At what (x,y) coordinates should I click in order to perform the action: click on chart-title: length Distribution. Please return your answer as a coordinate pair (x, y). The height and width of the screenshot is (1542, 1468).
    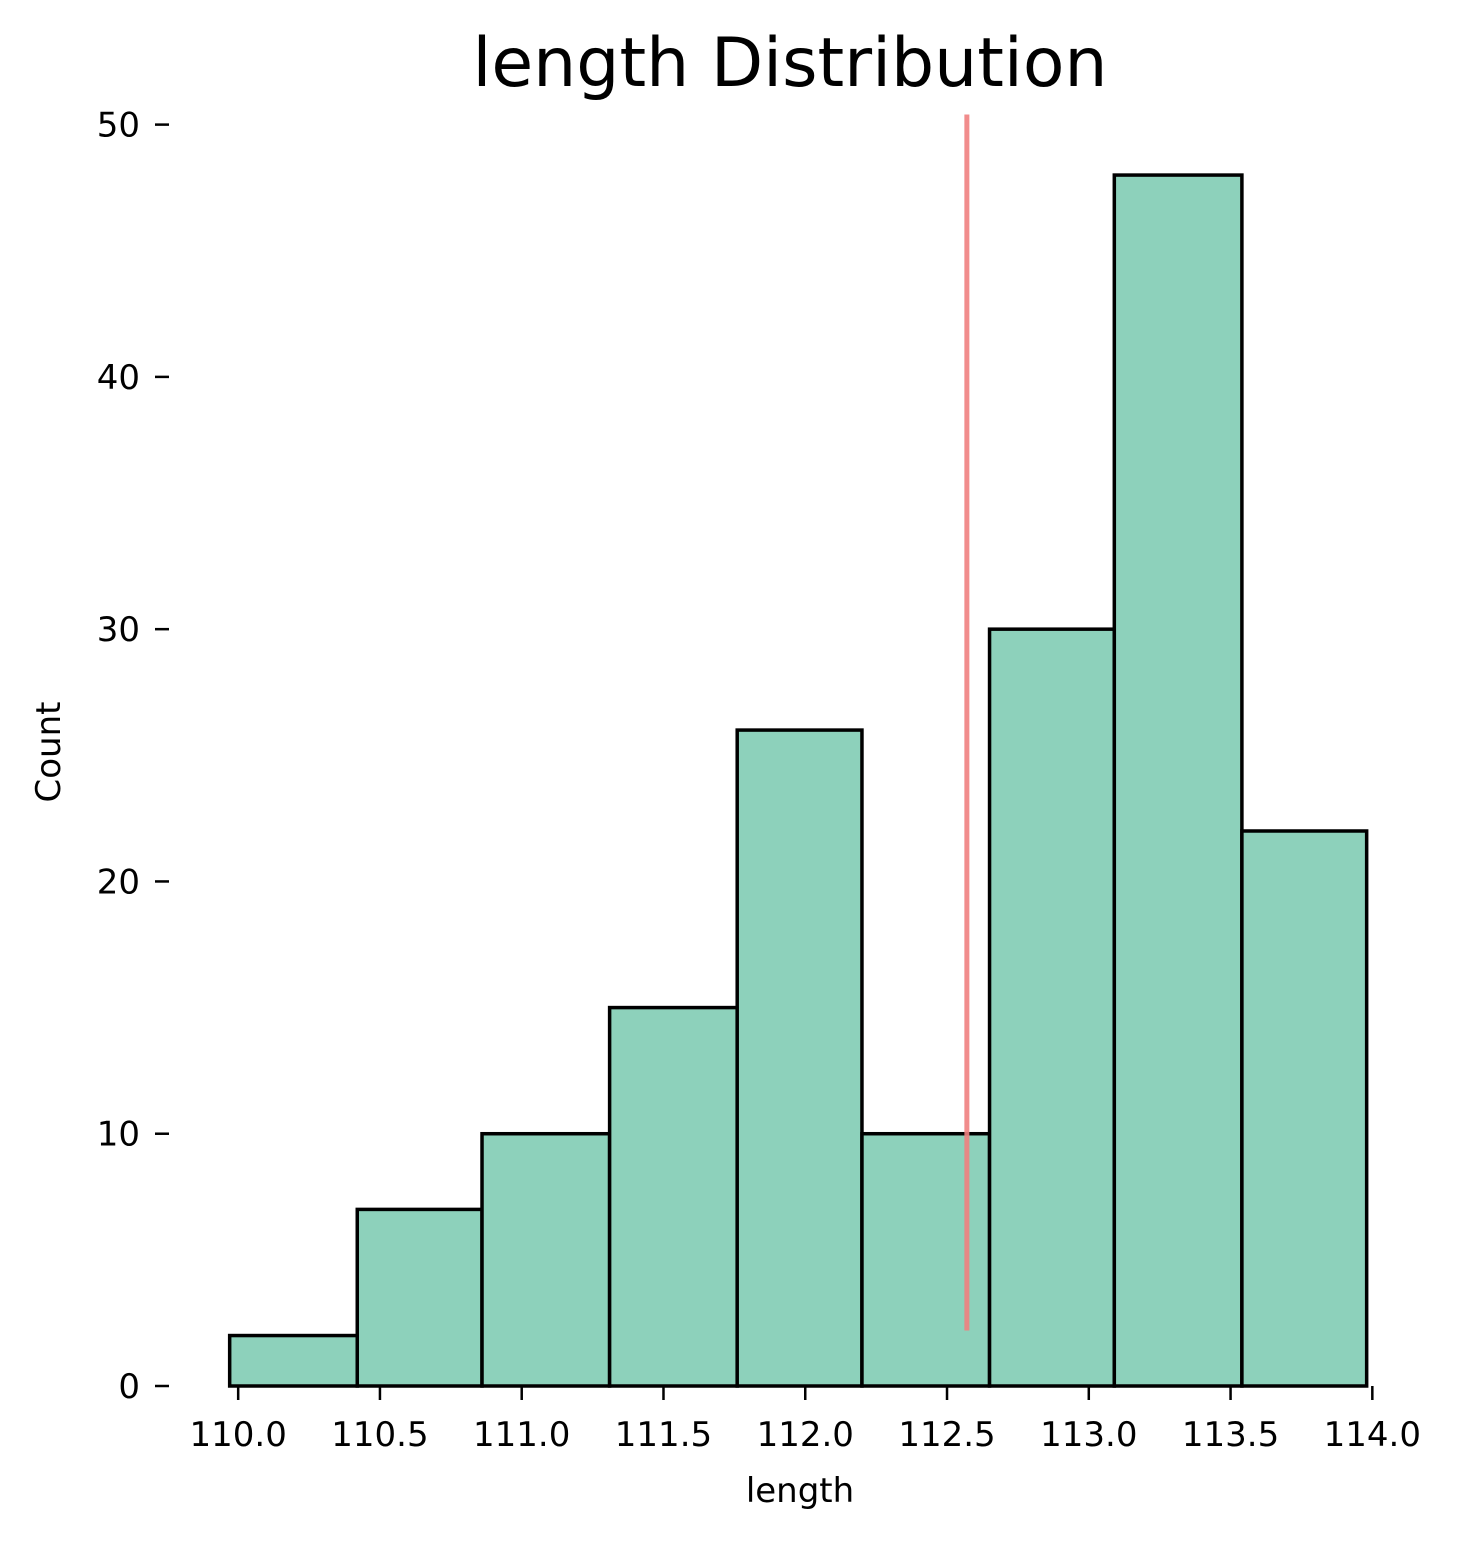
    Looking at the image, I should click on (789, 63).